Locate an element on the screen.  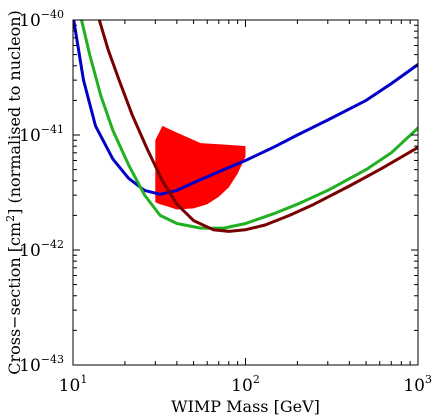
y-tick-label: 10−40 is located at coordinates (41, 19).